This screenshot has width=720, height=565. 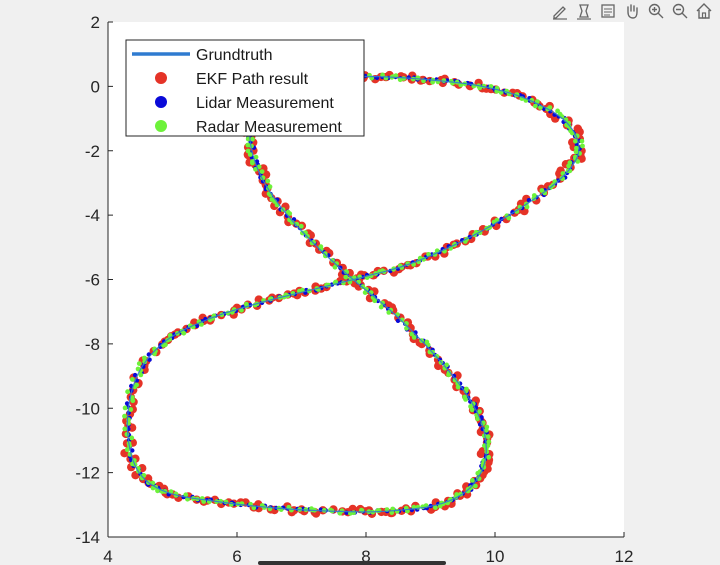 What do you see at coordinates (87, 408) in the screenshot?
I see `y-tick-label: -10` at bounding box center [87, 408].